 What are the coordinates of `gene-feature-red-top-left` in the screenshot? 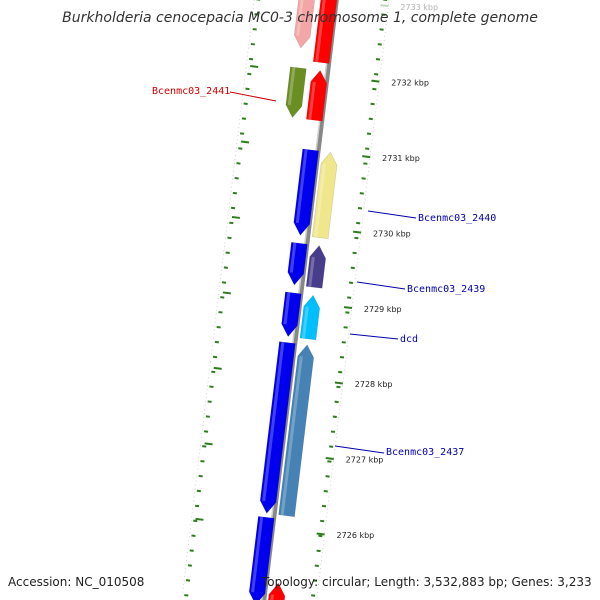 It's located at (304, 24).